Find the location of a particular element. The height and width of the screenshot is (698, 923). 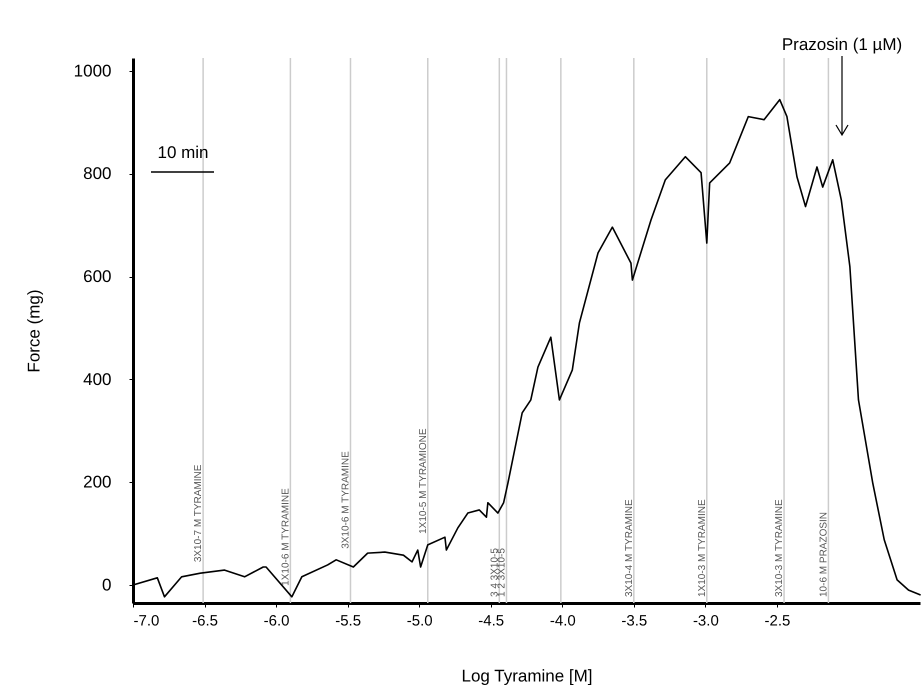

annotation: 10 min is located at coordinates (183, 152).